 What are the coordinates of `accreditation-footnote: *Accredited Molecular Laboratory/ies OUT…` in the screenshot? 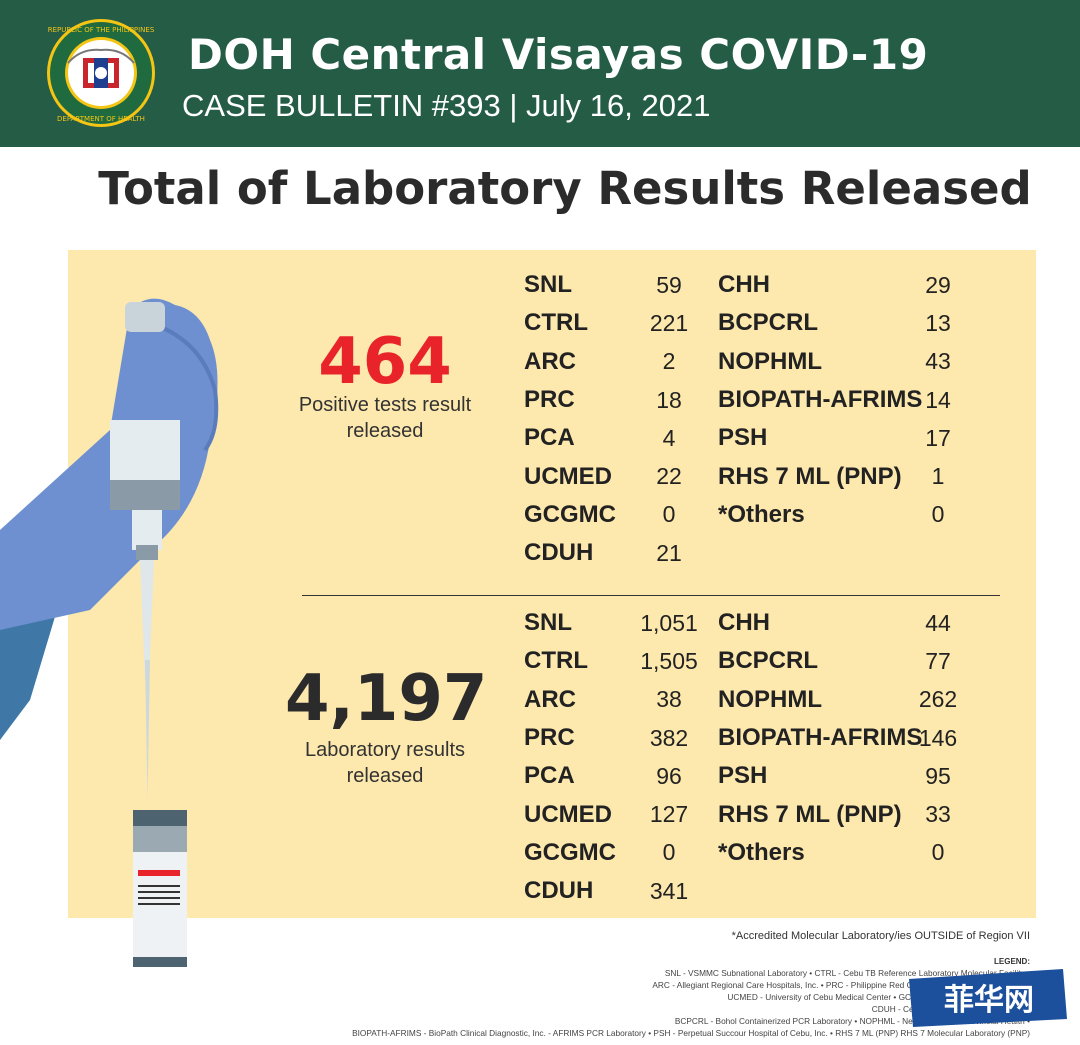 It's located at (880, 936).